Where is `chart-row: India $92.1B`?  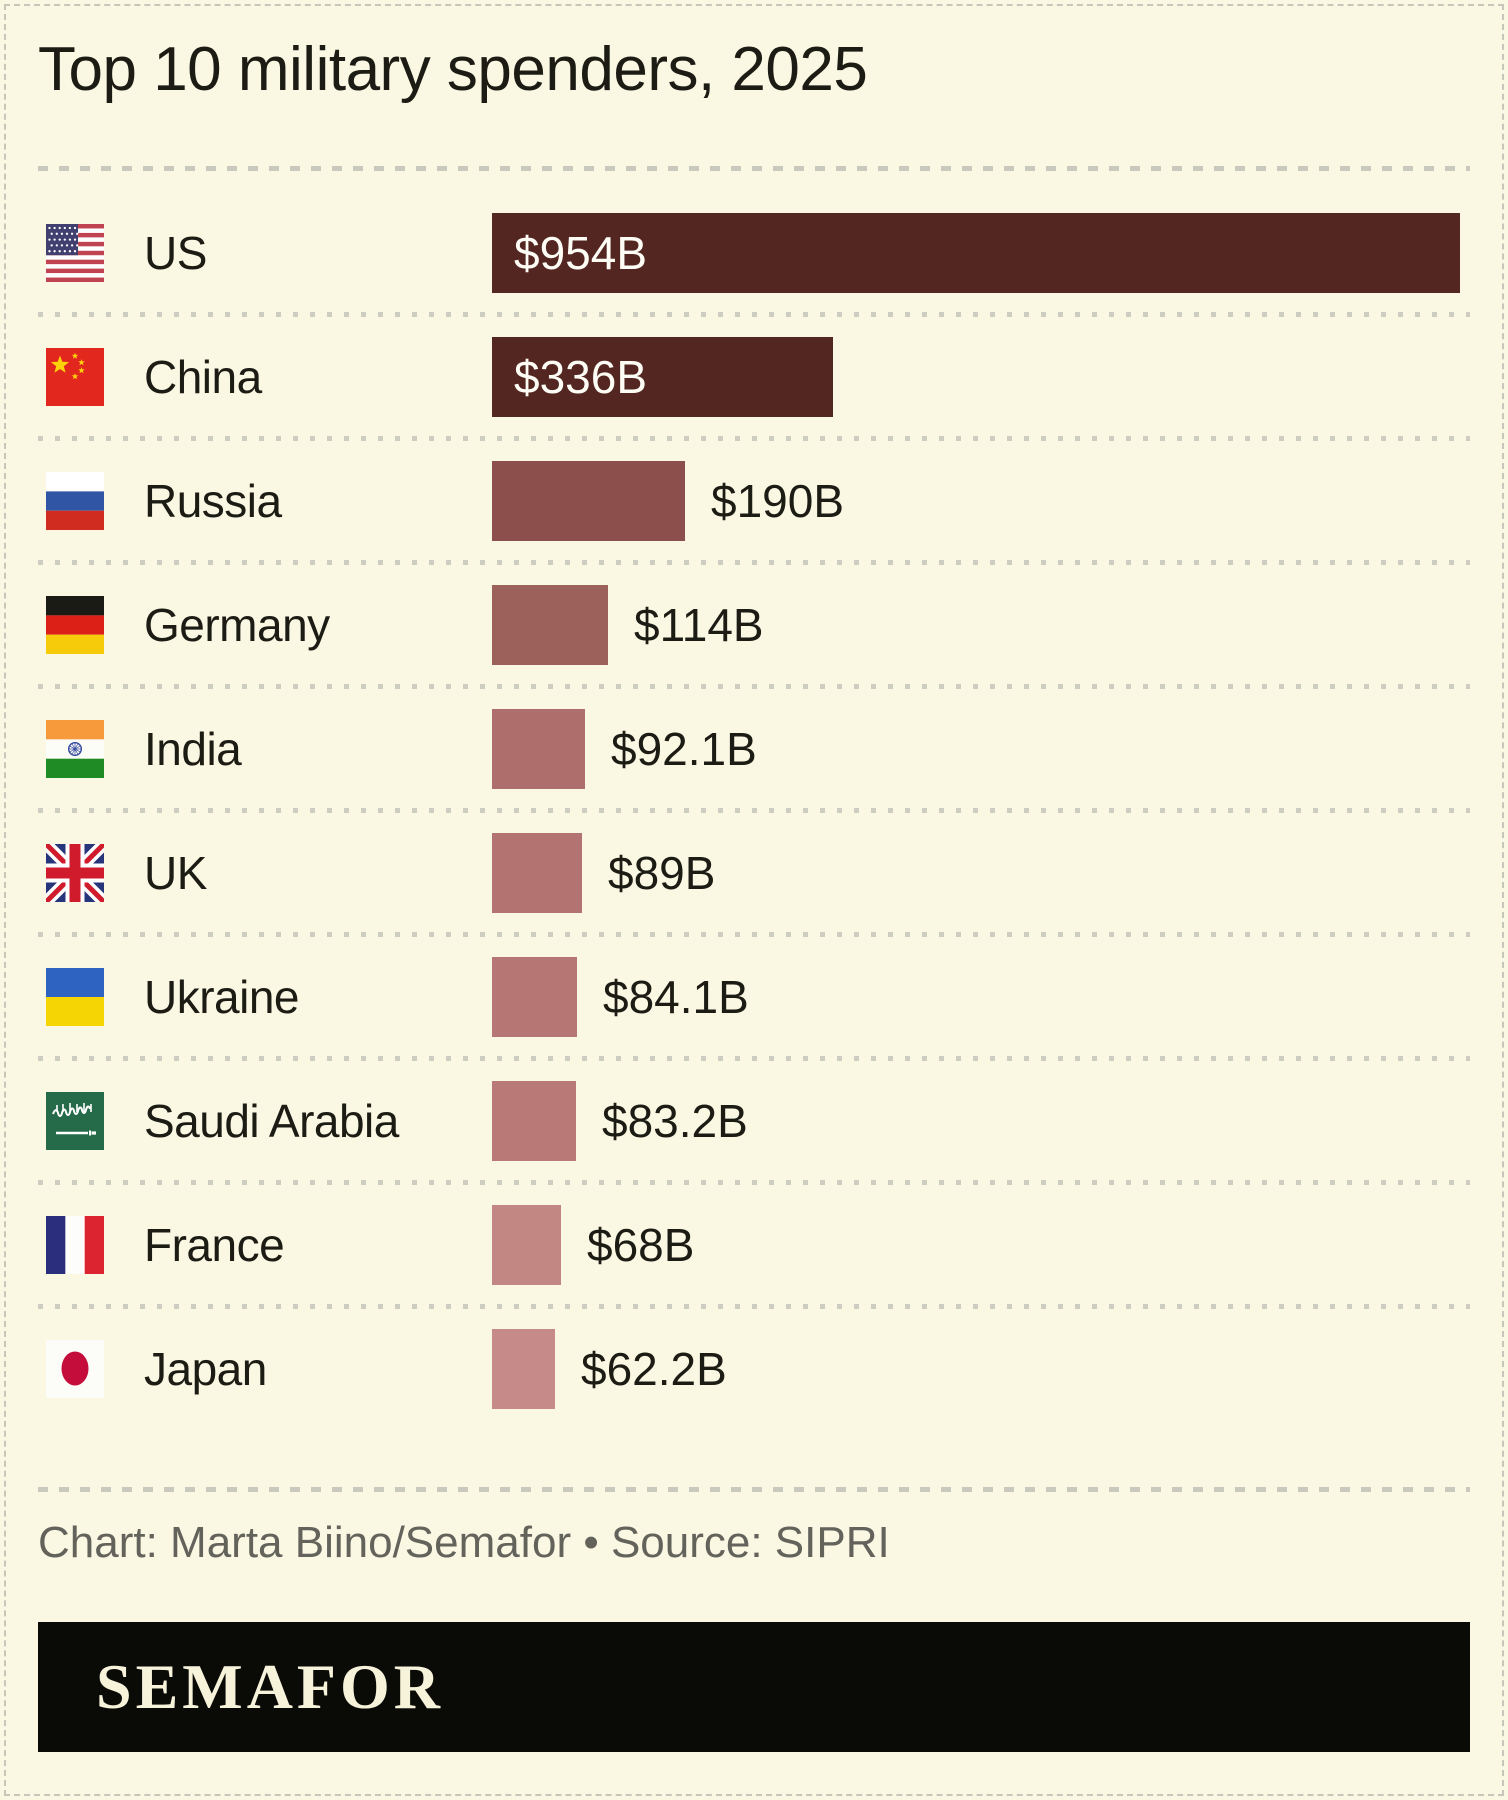
chart-row: India $92.1B is located at coordinates (754, 750).